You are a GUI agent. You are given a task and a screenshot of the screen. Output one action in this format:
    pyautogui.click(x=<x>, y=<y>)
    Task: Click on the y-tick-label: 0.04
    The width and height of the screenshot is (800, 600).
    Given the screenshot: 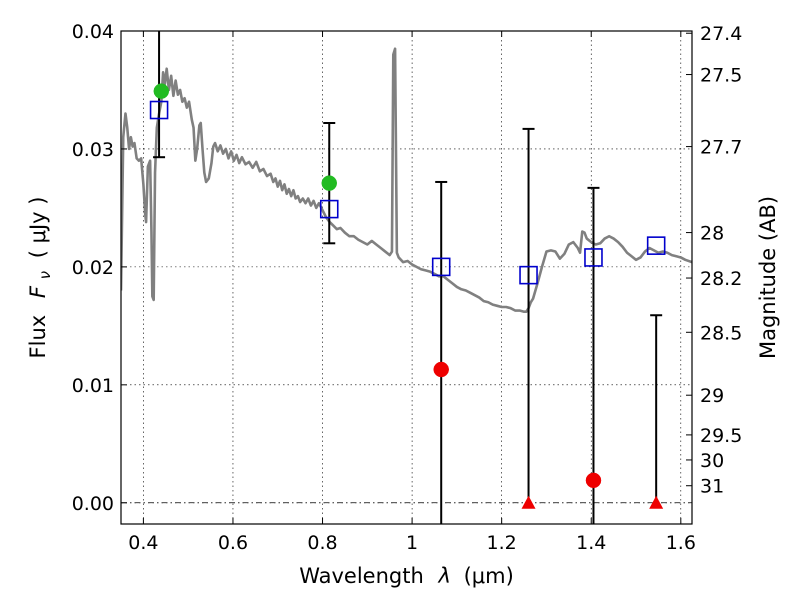 What is the action you would take?
    pyautogui.click(x=93, y=32)
    